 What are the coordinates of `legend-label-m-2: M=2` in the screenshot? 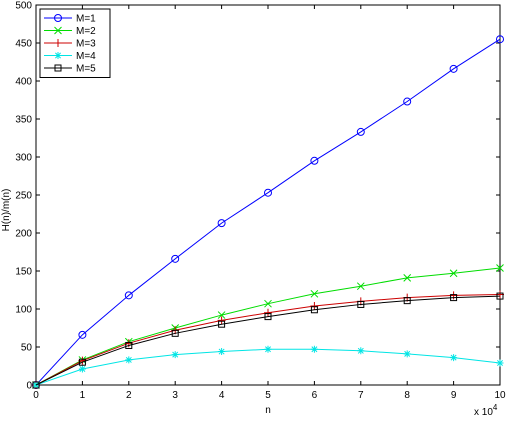 It's located at (86, 31).